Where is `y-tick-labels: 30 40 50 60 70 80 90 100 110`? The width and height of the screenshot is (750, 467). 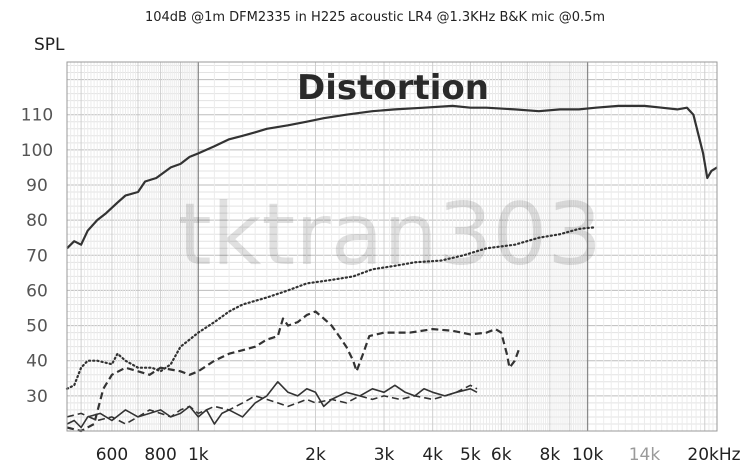
y-tick-labels: 30 40 50 60 70 80 90 100 110 is located at coordinates (37, 256).